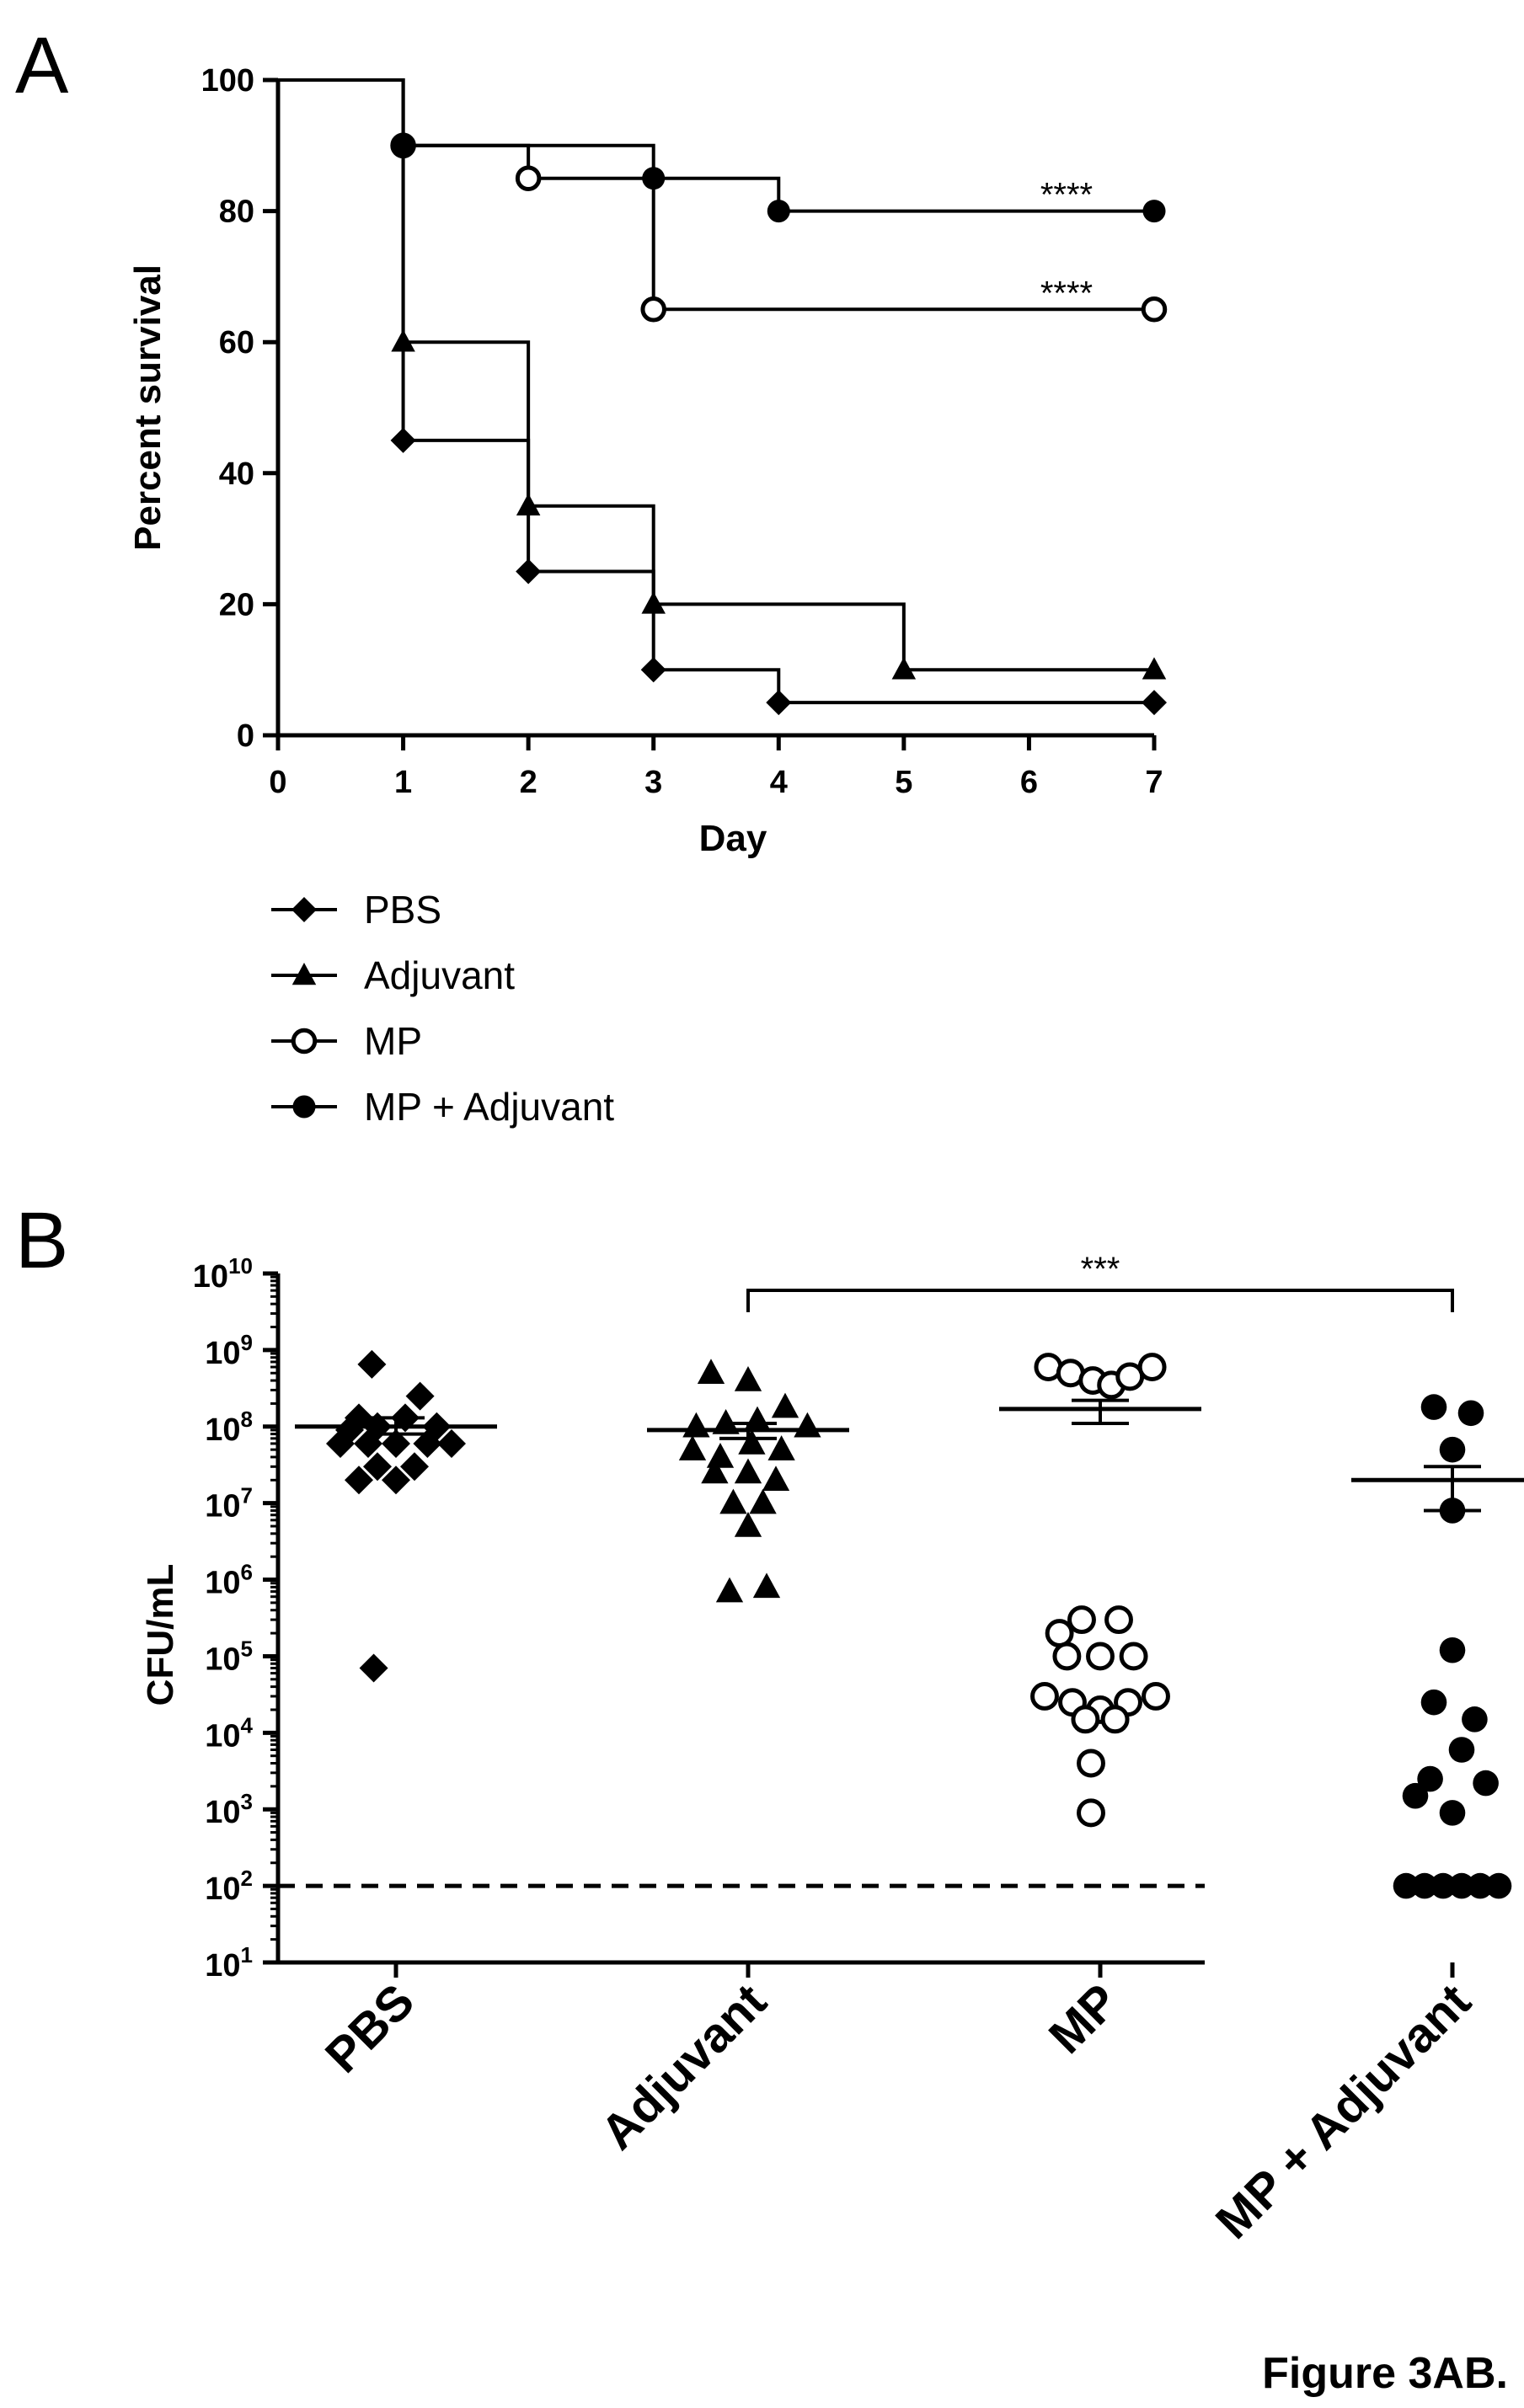 This screenshot has width=1524, height=2408. I want to click on y-tick-label: 10⁶, so click(229, 1580).